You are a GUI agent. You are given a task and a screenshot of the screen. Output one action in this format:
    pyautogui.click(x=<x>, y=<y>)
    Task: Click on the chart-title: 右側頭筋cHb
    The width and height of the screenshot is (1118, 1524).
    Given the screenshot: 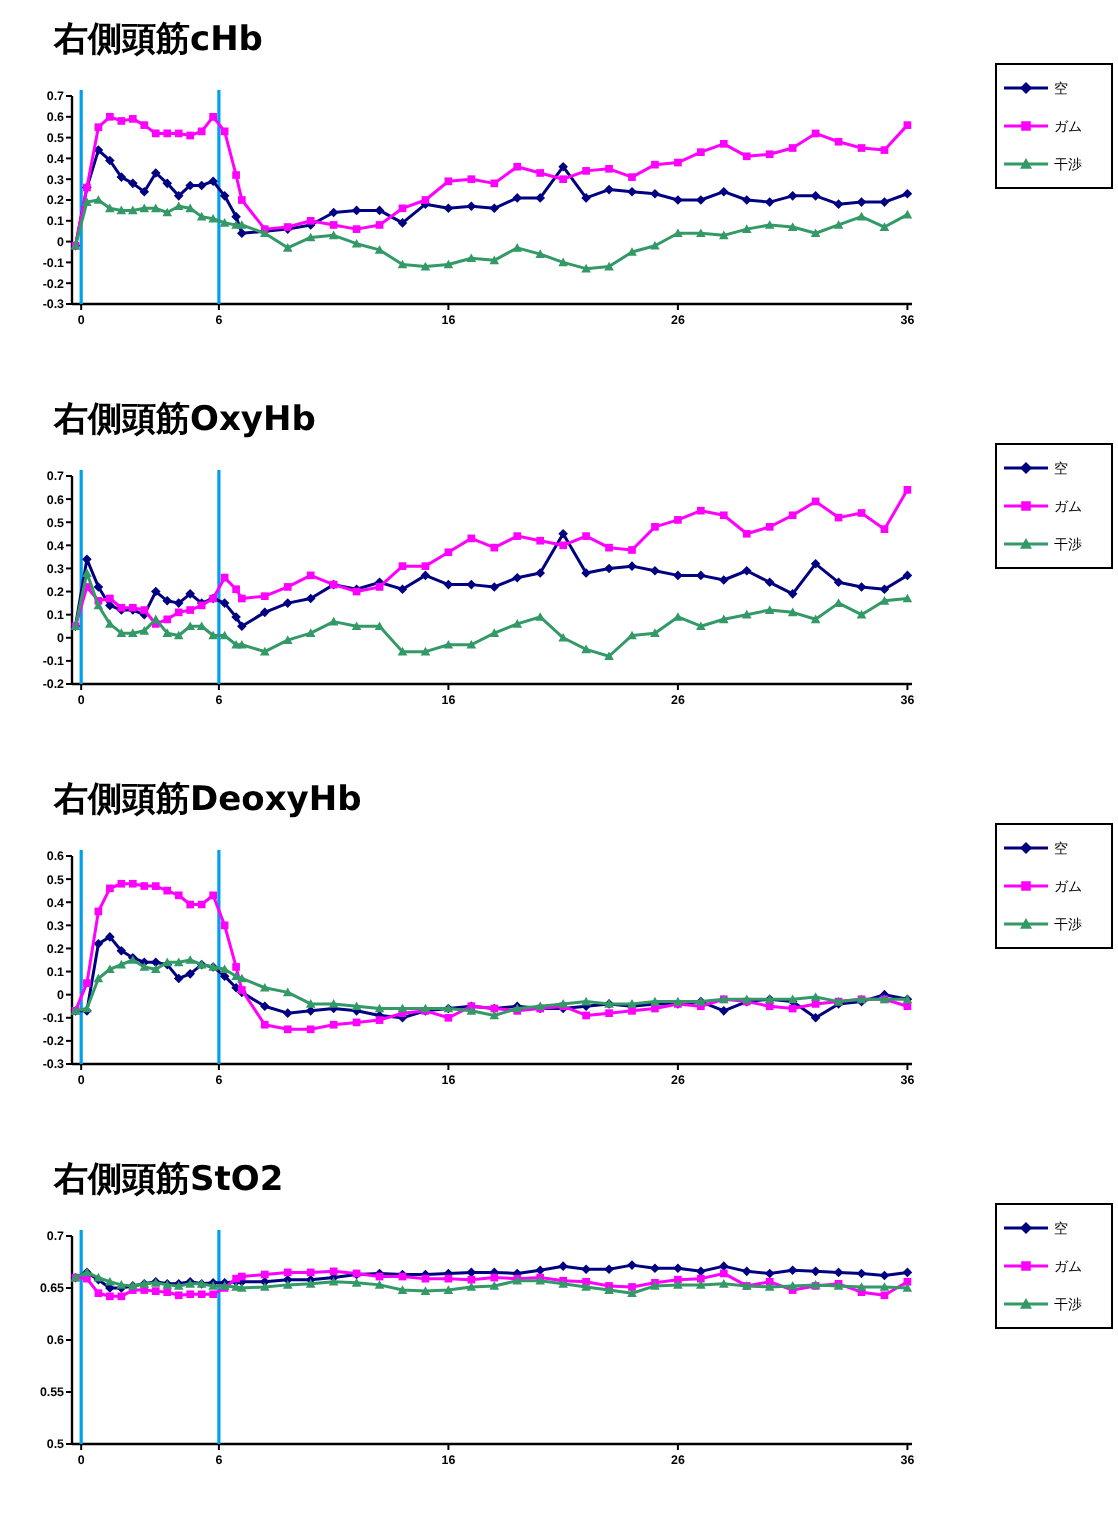 What is the action you would take?
    pyautogui.click(x=157, y=40)
    